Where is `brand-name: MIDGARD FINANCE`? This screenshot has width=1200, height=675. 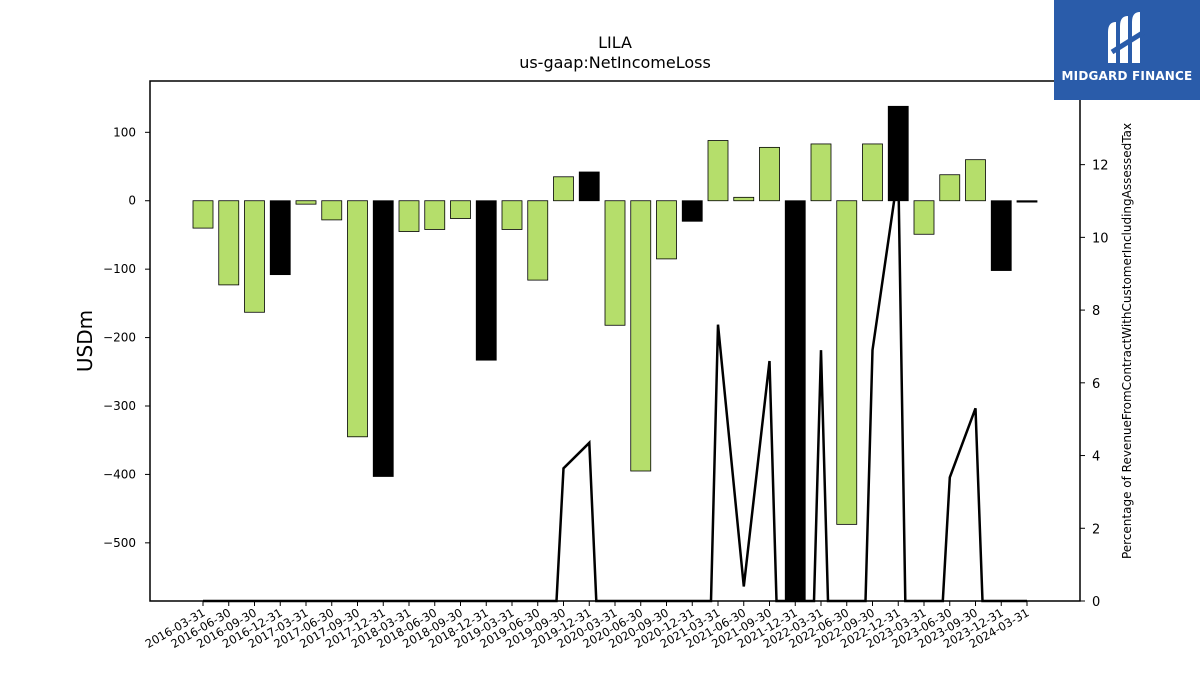 brand-name: MIDGARD FINANCE is located at coordinates (1127, 76).